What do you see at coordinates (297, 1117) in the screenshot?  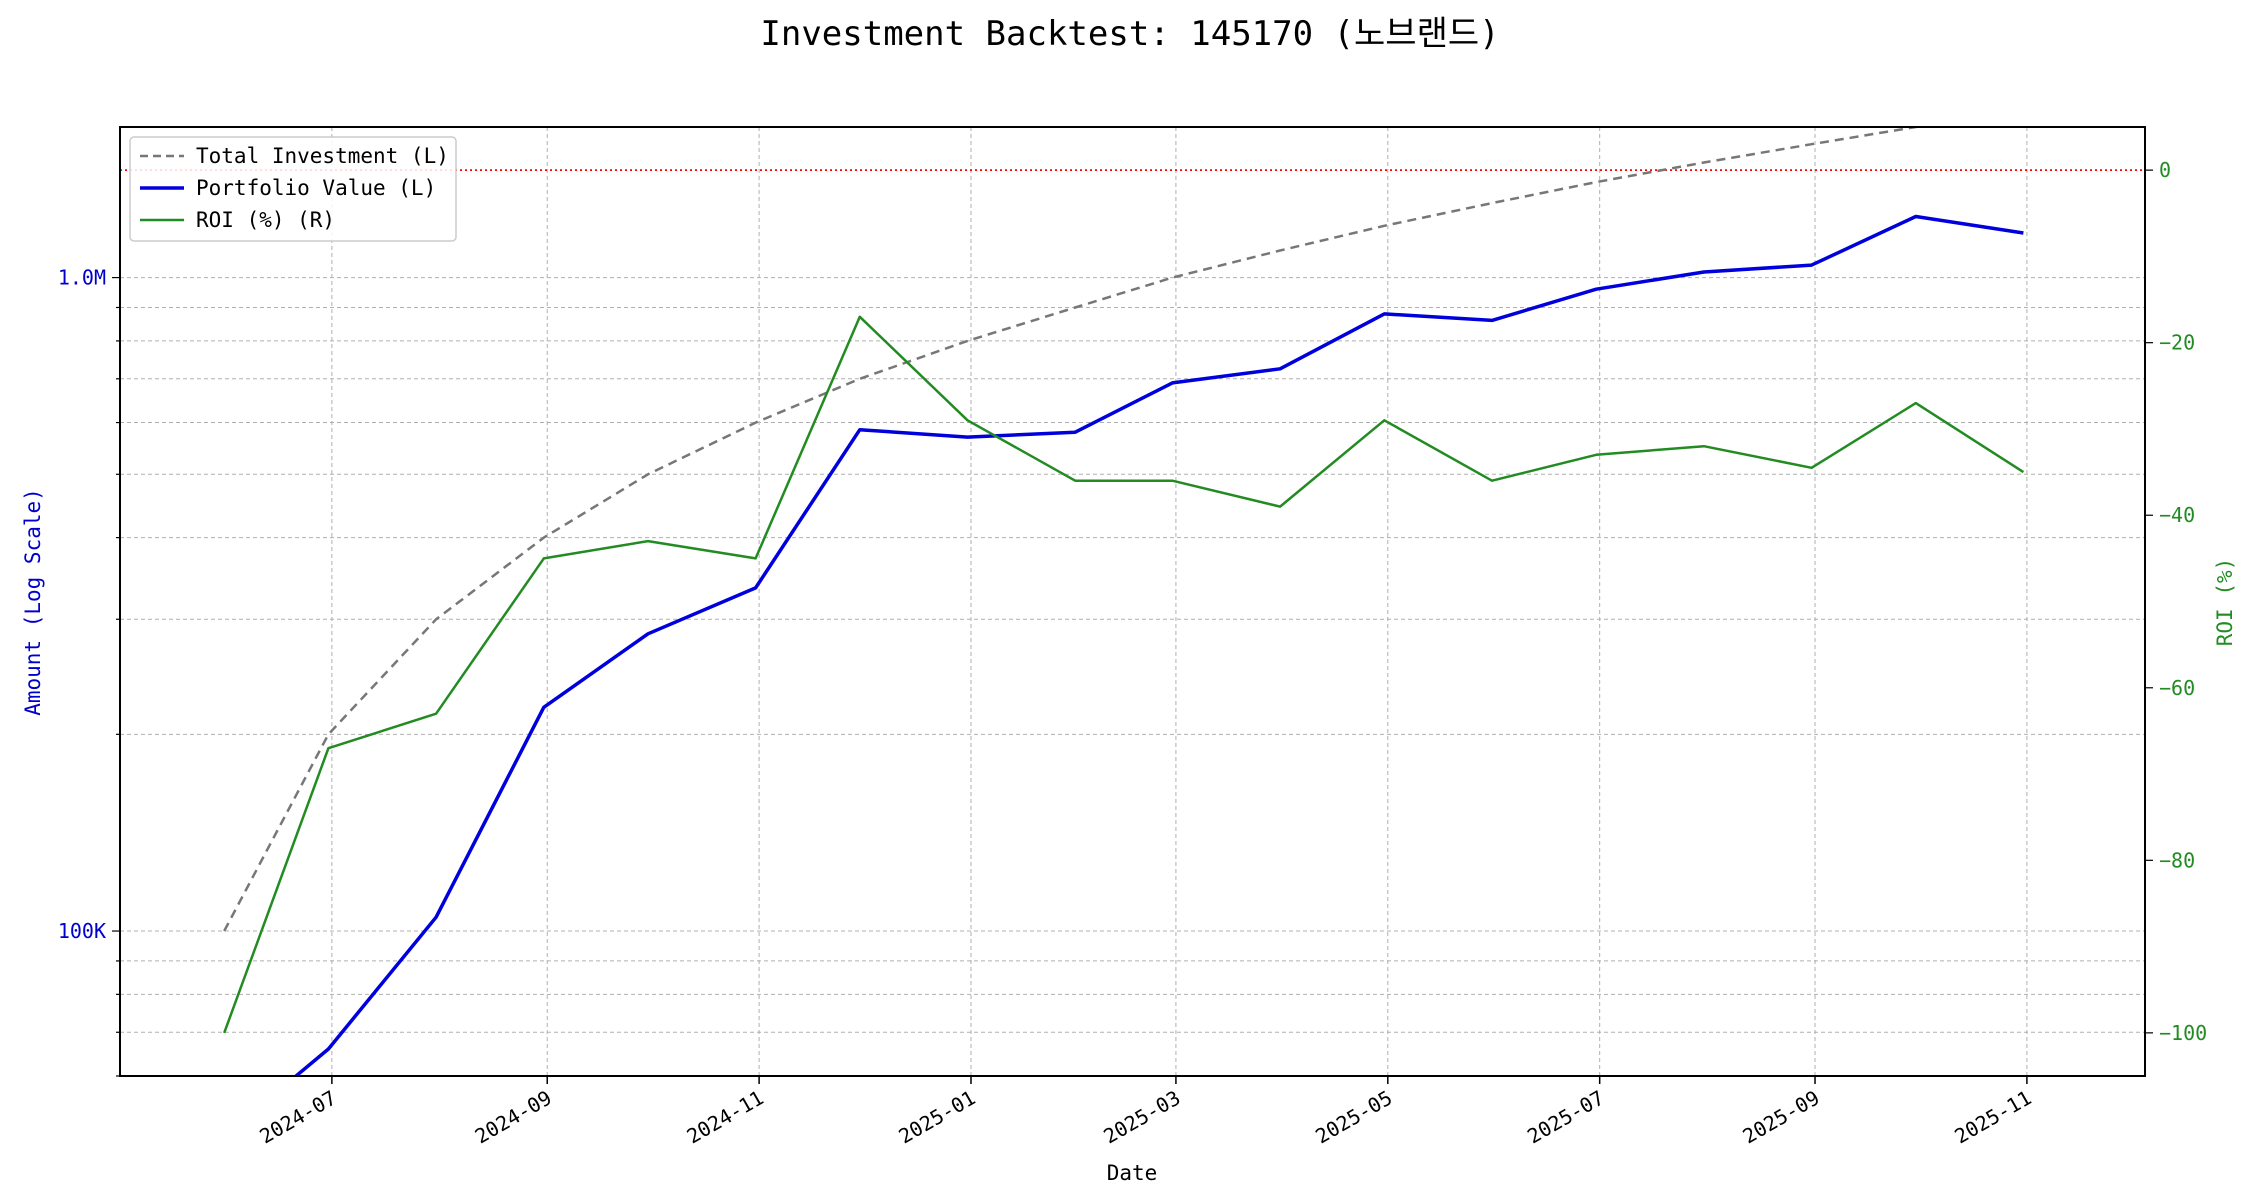 I see `x-tick-label-2024-07: 2024-07` at bounding box center [297, 1117].